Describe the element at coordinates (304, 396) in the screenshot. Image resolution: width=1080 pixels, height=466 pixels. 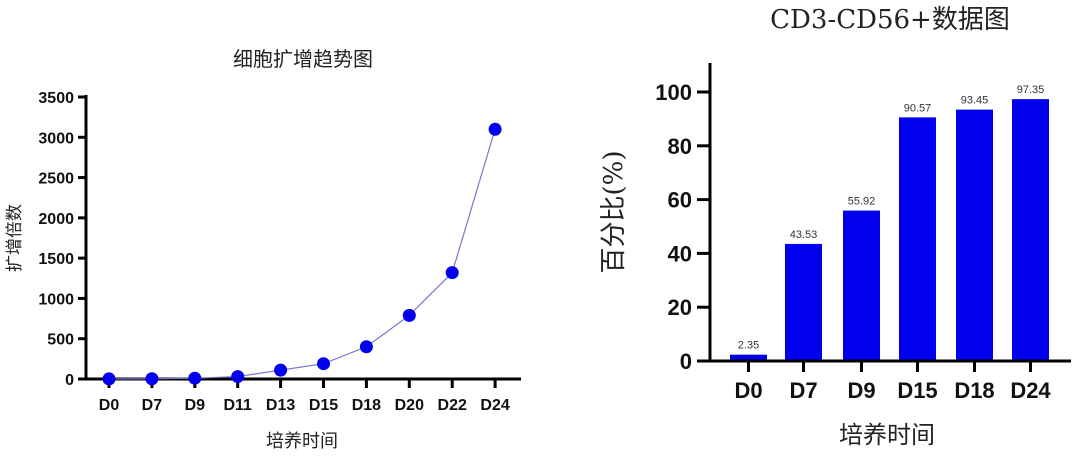
I see `x-axis-ticks: D0 D7 D9 D11 D13 D15 D18 D20 D22 D24` at that location.